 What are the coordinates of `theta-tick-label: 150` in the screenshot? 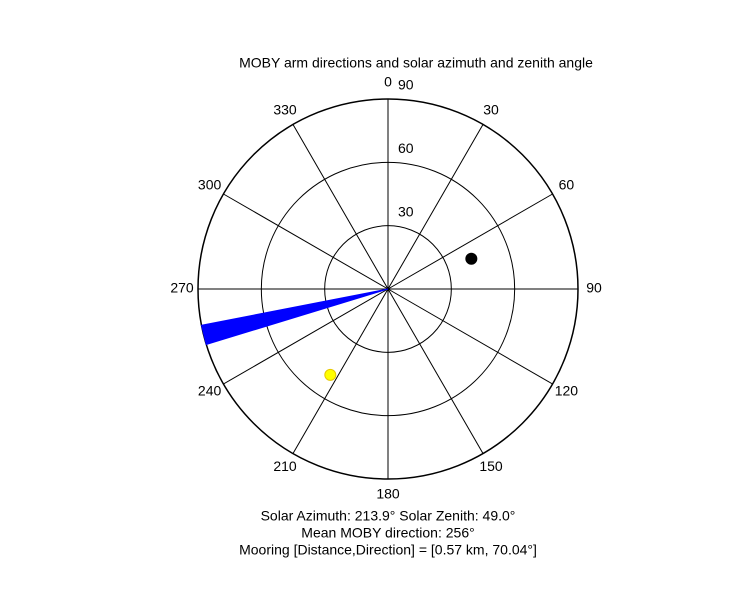 It's located at (491, 466).